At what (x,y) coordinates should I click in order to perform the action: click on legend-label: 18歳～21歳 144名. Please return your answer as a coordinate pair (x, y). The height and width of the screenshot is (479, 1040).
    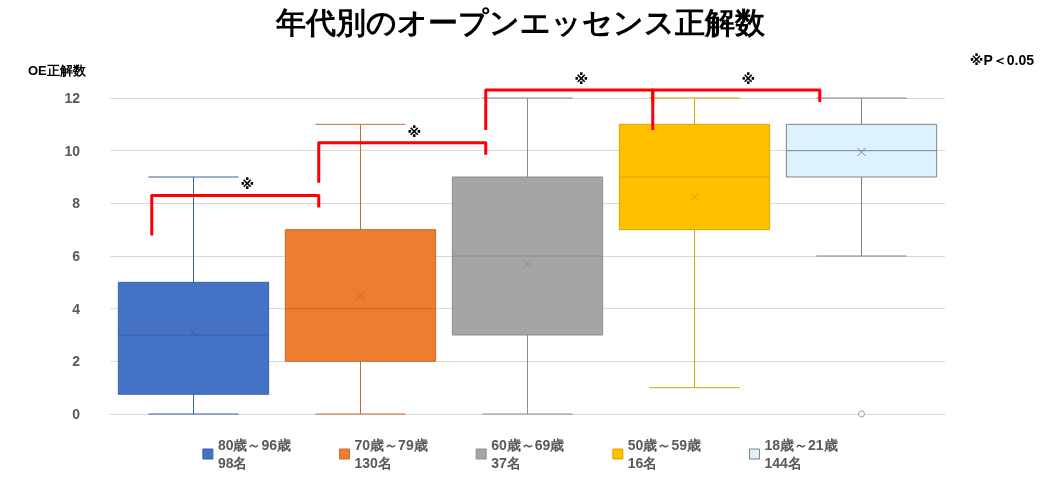
    Looking at the image, I should click on (801, 454).